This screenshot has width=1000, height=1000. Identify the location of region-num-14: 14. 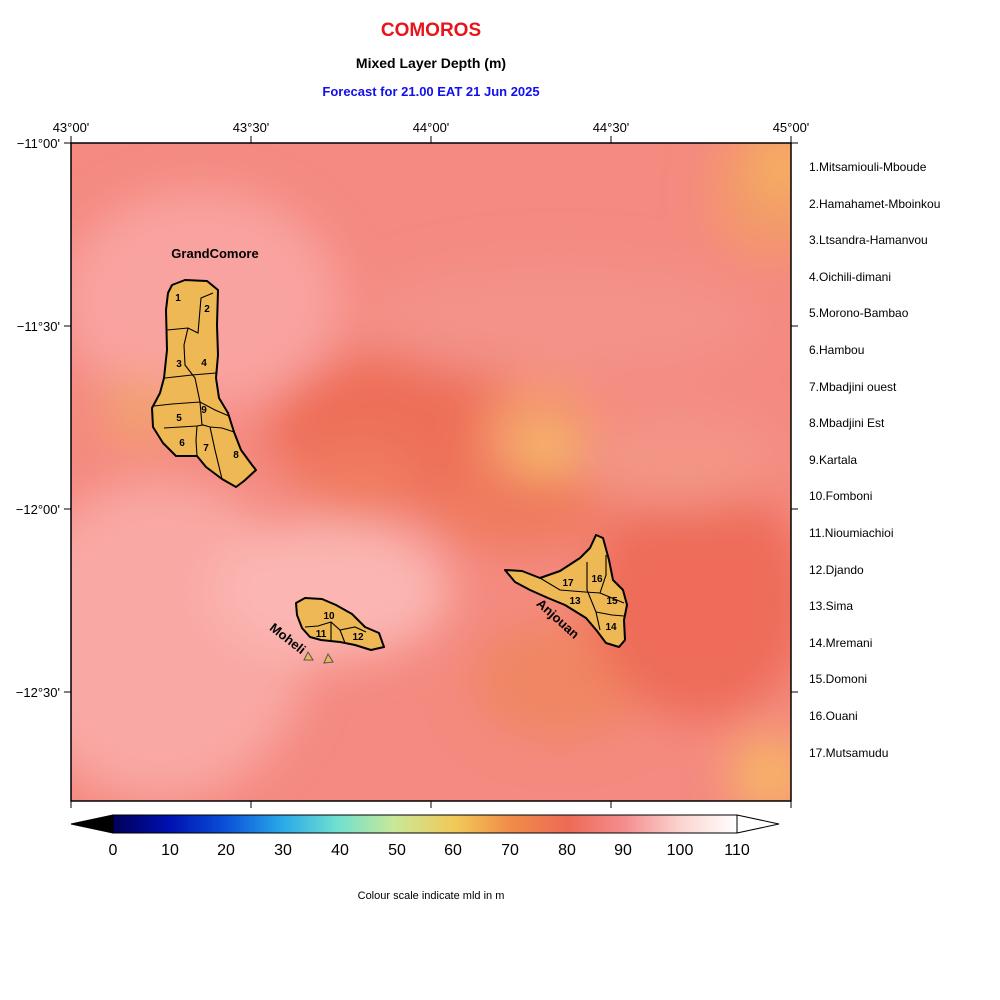
(611, 627).